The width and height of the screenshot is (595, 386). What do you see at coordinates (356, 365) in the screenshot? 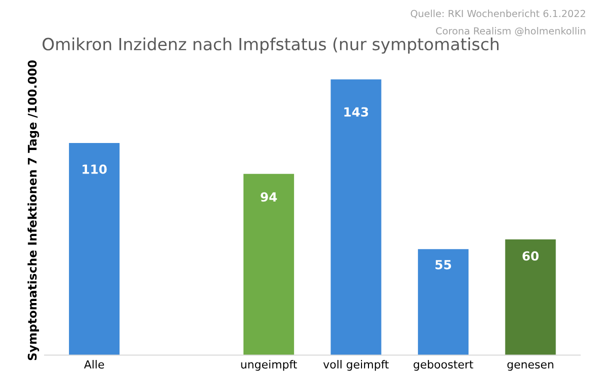
I see `x-tick-label: voll geimpft` at bounding box center [356, 365].